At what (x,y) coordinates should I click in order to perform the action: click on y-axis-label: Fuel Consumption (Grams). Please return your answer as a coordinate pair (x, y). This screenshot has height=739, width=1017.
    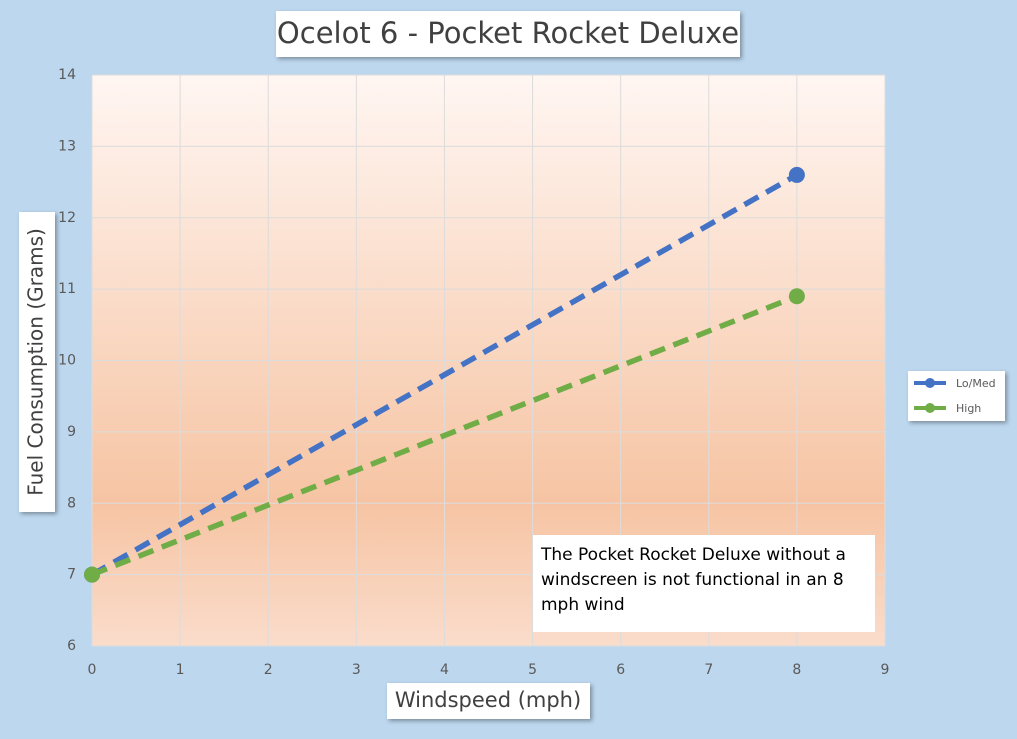
    Looking at the image, I should click on (36, 362).